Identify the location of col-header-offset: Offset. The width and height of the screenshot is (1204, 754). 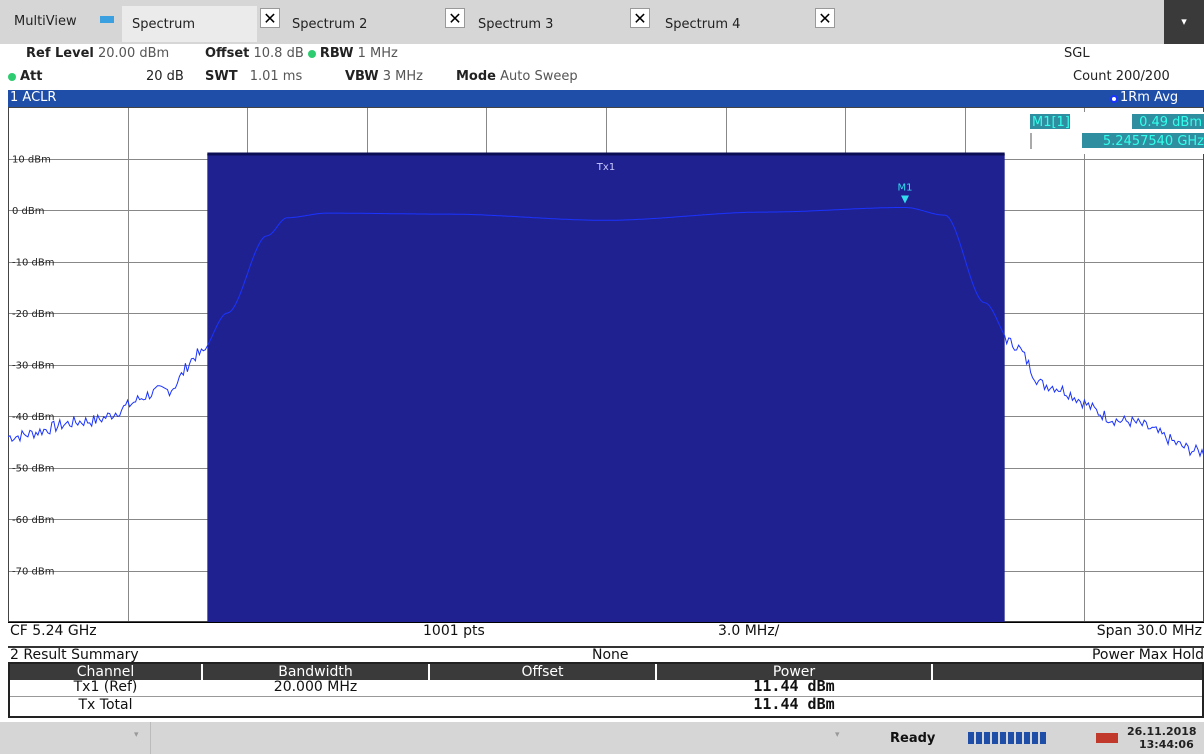
(542, 672).